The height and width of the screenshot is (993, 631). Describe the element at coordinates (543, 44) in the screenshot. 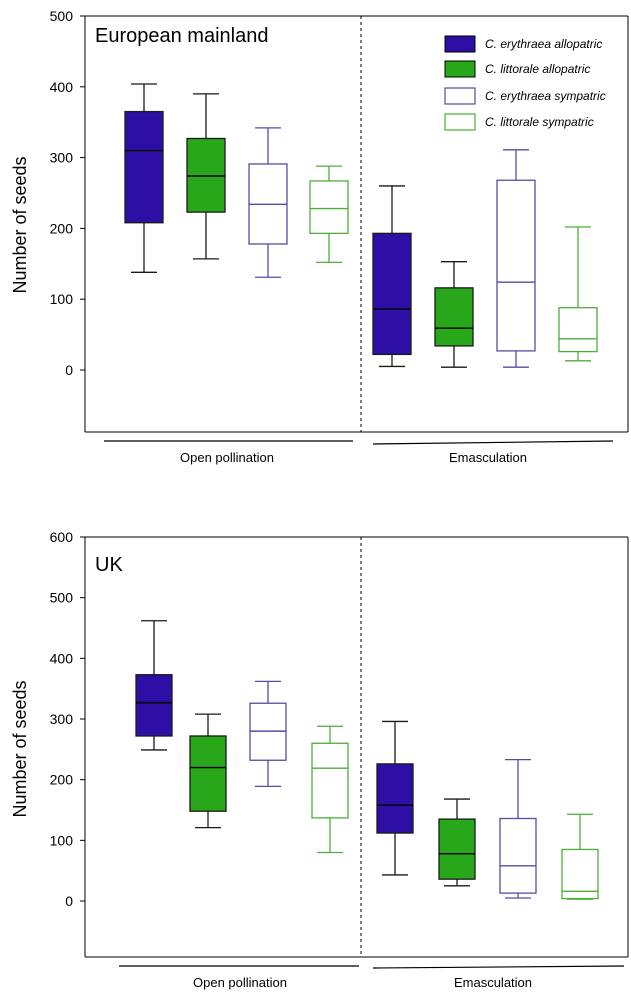

I see `legend-label-erythraea-allopatric: C. erythraea allopatric` at that location.